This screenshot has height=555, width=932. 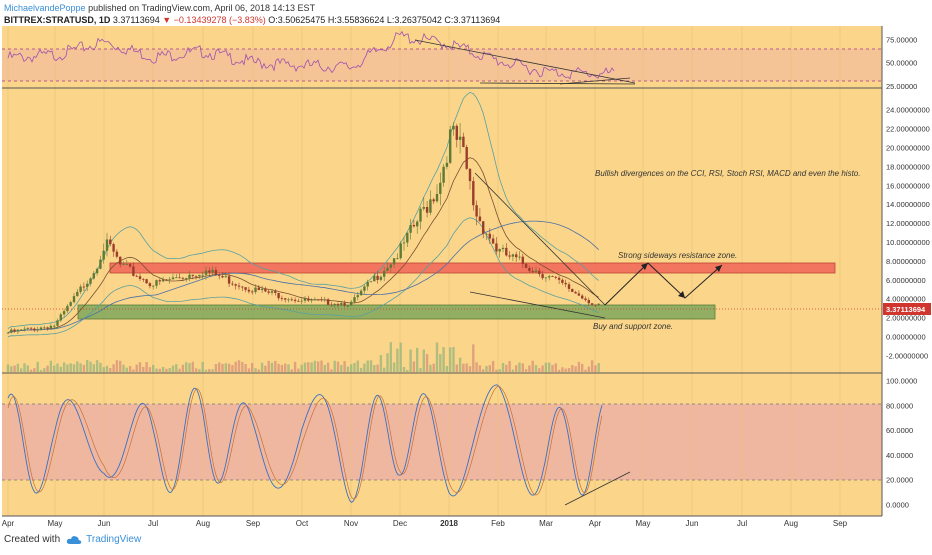 What do you see at coordinates (899, 405) in the screenshot?
I see `stoch-tick-label: 80.0000` at bounding box center [899, 405].